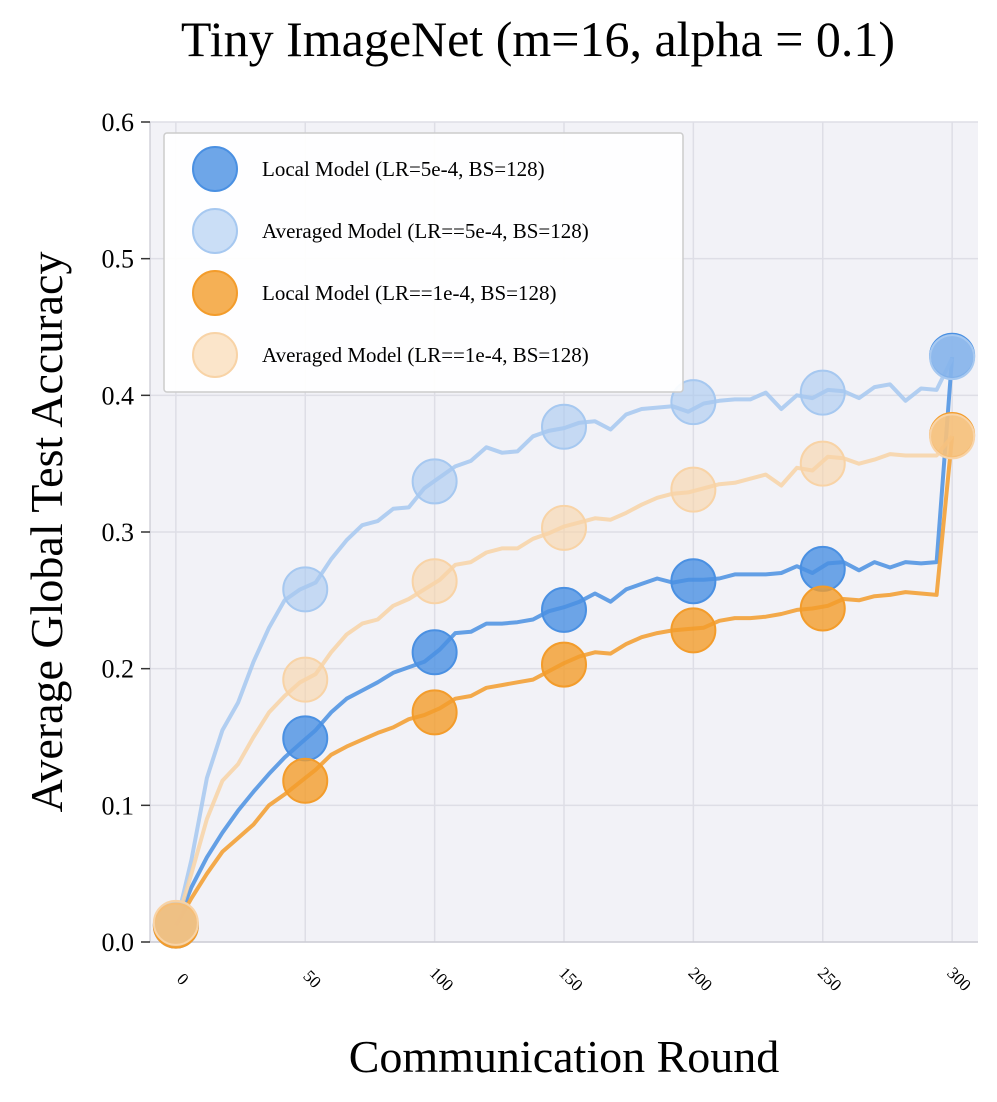 Image resolution: width=997 pixels, height=1102 pixels. Describe the element at coordinates (118, 122) in the screenshot. I see `y-tick-label-6: 0.6` at that location.